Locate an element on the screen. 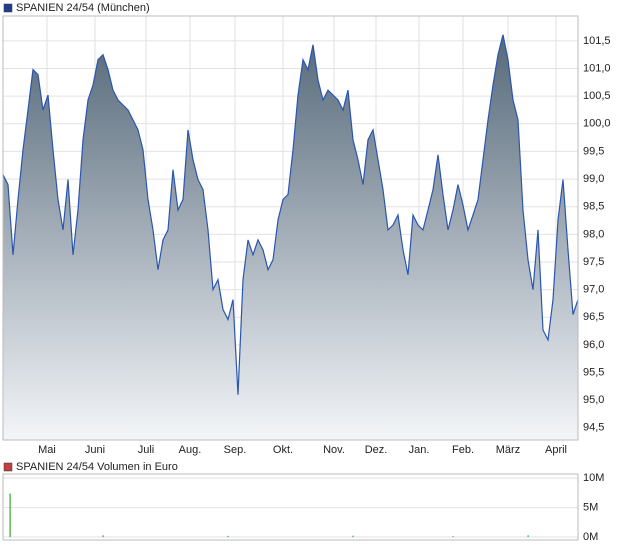  y-tick-label: 97,0 is located at coordinates (593, 290).